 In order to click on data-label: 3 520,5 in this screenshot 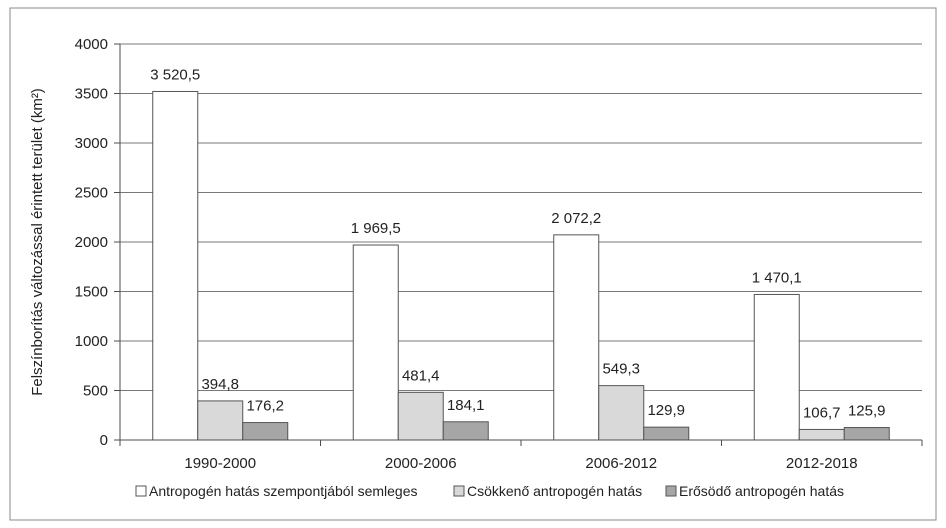, I will do `click(175, 74)`.